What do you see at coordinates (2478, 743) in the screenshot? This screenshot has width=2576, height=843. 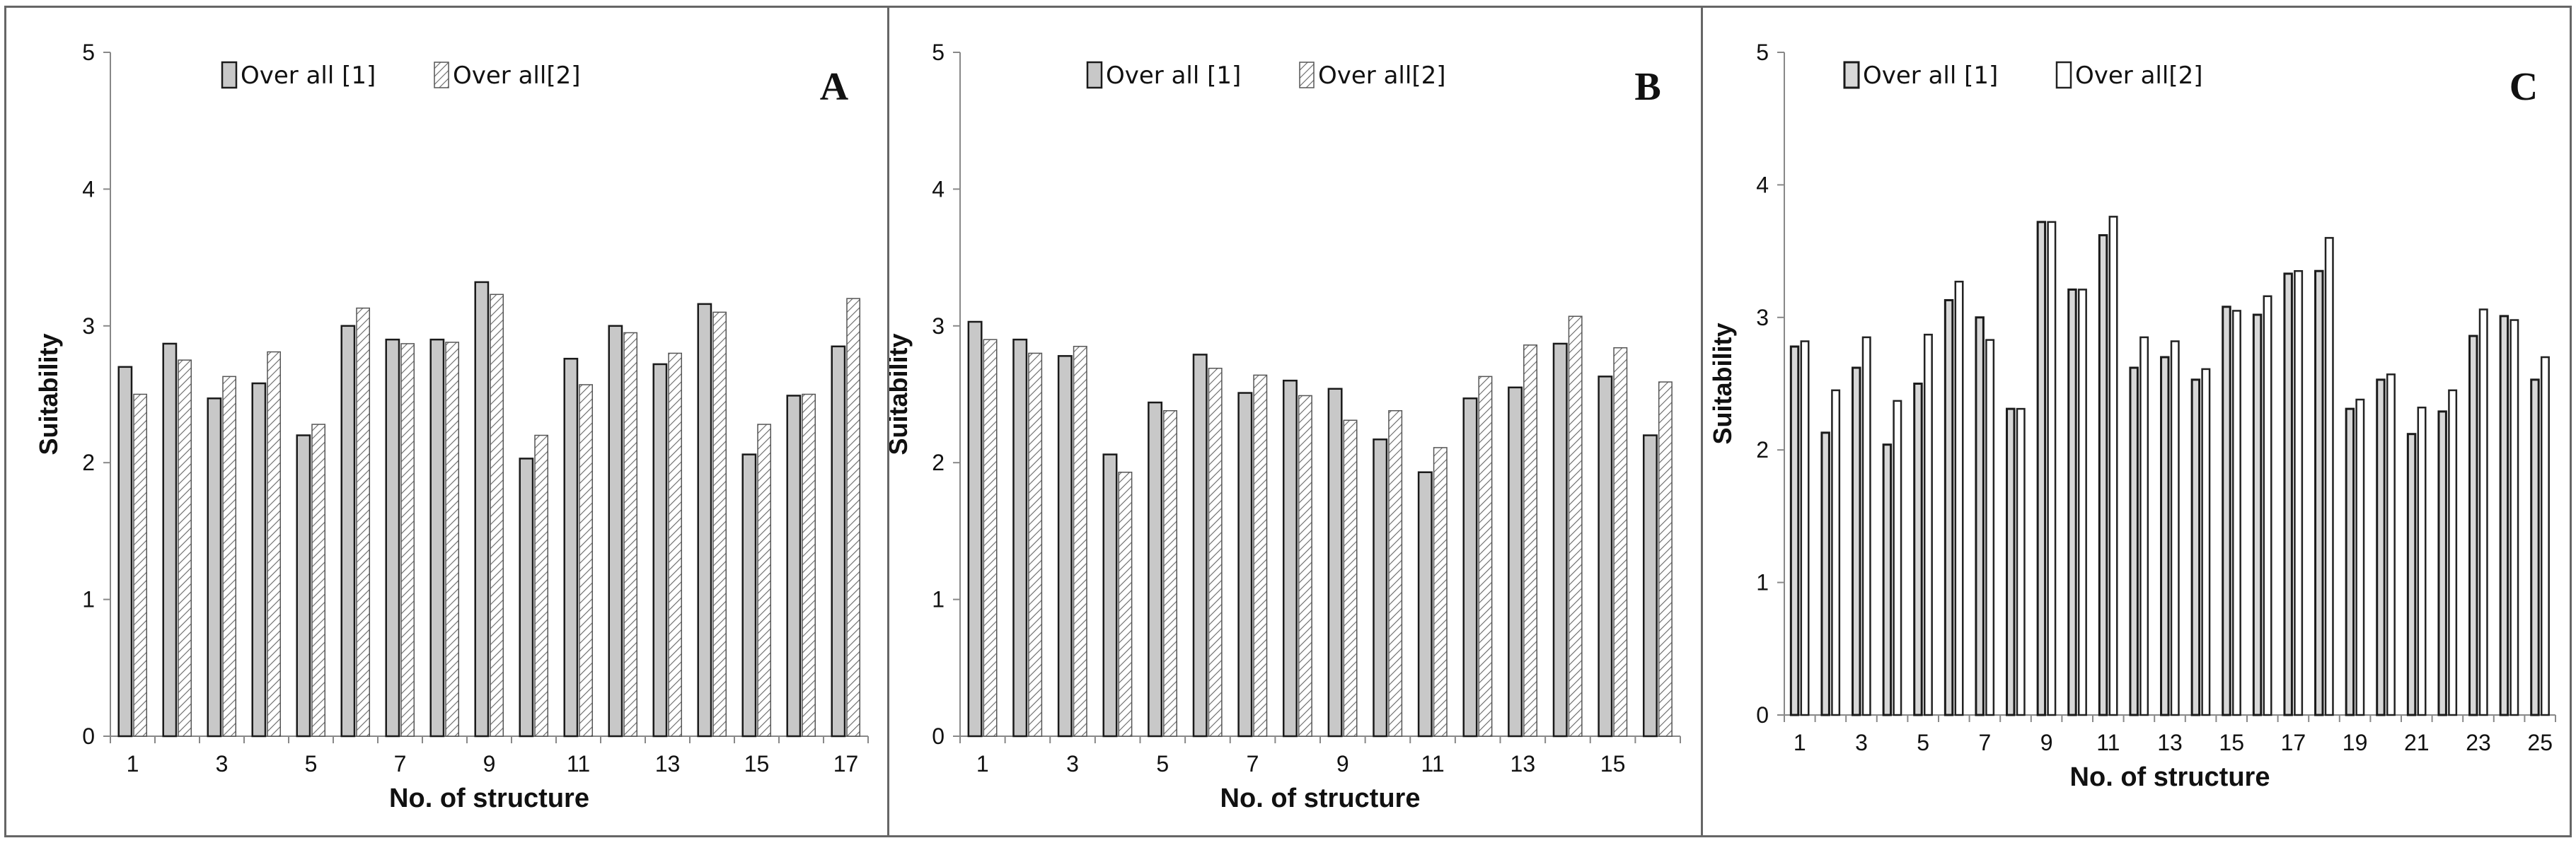 I see `x-tick-label: 23` at bounding box center [2478, 743].